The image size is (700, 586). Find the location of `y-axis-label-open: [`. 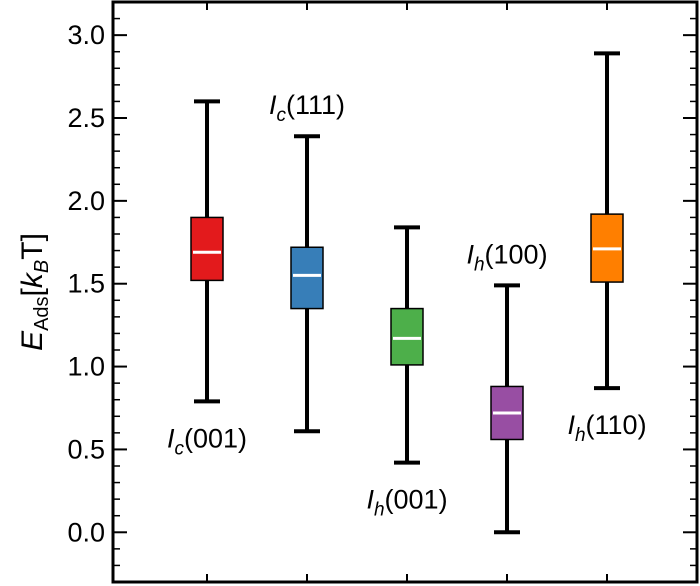

y-axis-label-open: [ is located at coordinates (32, 291).